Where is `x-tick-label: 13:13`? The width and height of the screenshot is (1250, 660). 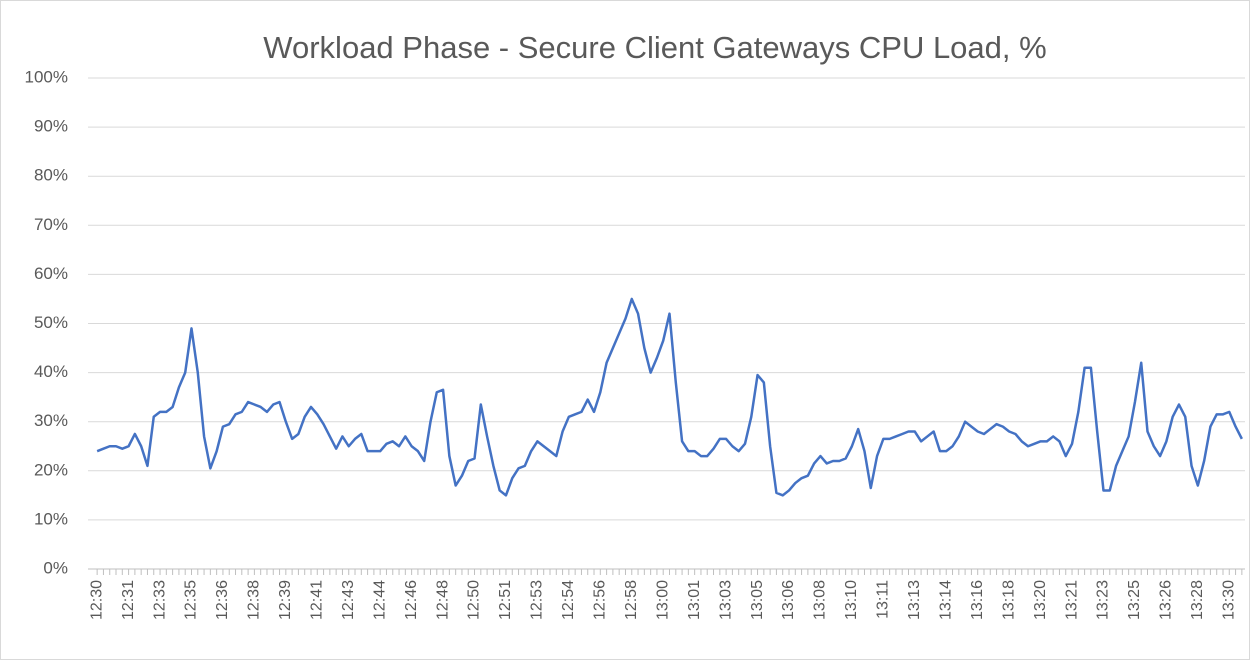
x-tick-label: 13:13 is located at coordinates (914, 600).